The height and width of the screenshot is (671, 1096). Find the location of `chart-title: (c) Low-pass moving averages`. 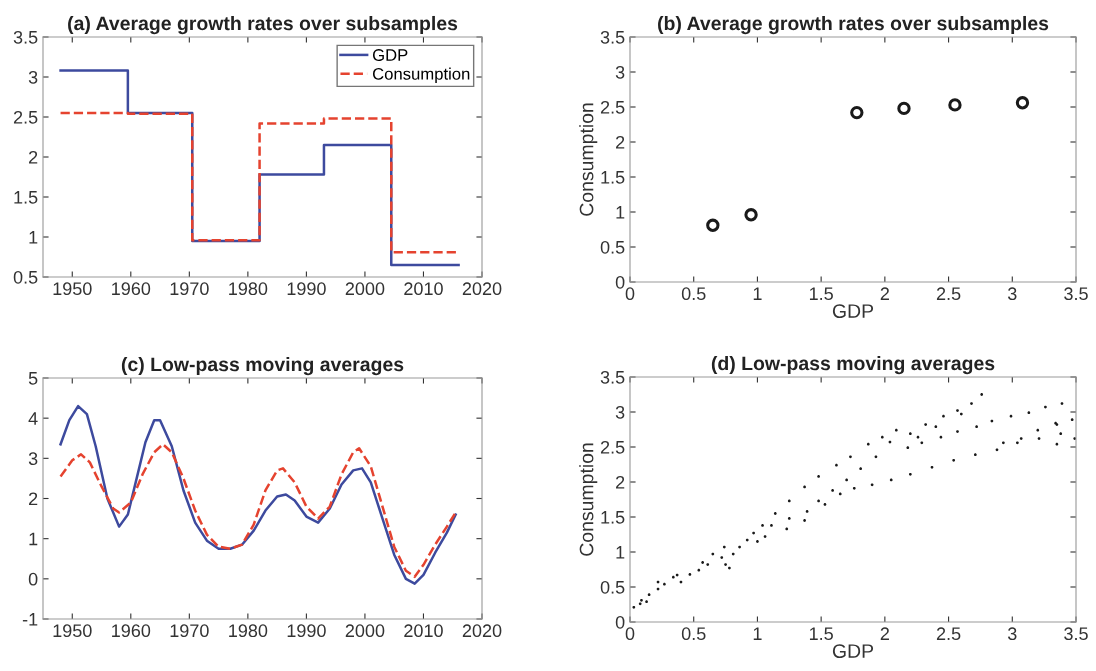

chart-title: (c) Low-pass moving averages is located at coordinates (262, 366).